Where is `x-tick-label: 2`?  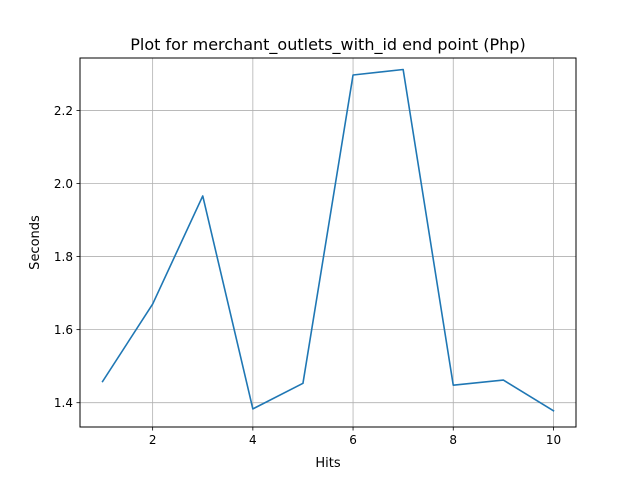 x-tick-label: 2 is located at coordinates (153, 440).